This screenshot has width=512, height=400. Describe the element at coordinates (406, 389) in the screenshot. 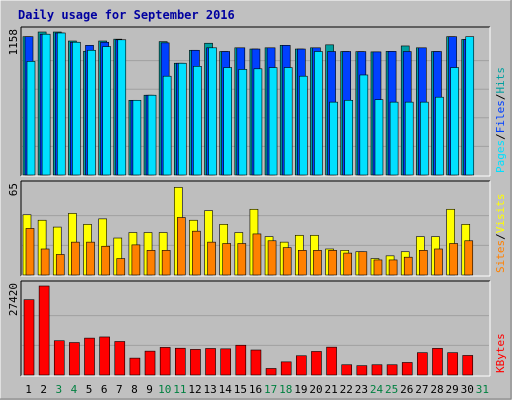

I see `x-tick-label: 26` at that location.